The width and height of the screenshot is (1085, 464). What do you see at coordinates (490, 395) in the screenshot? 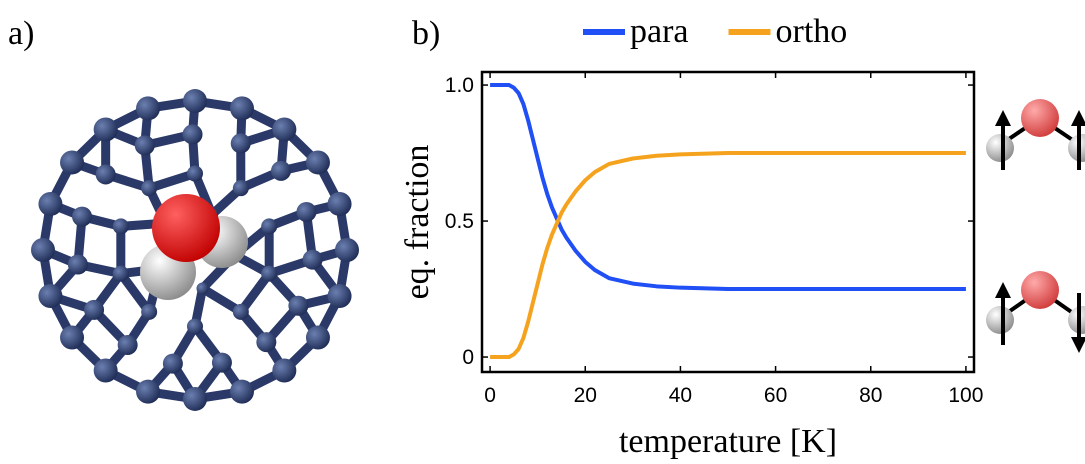
I see `x-tick-label: 0` at bounding box center [490, 395].